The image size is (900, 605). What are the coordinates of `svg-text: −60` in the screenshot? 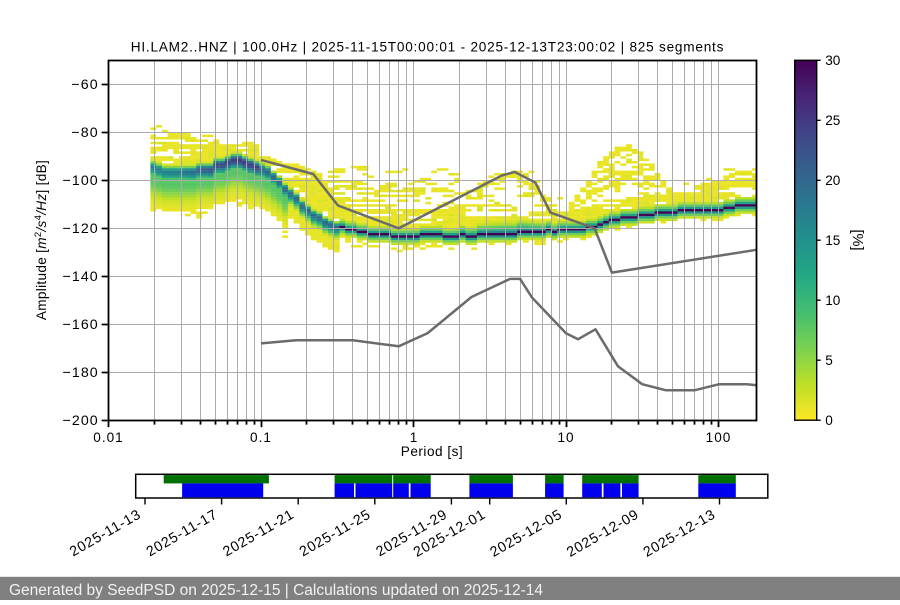 It's located at (84, 85).